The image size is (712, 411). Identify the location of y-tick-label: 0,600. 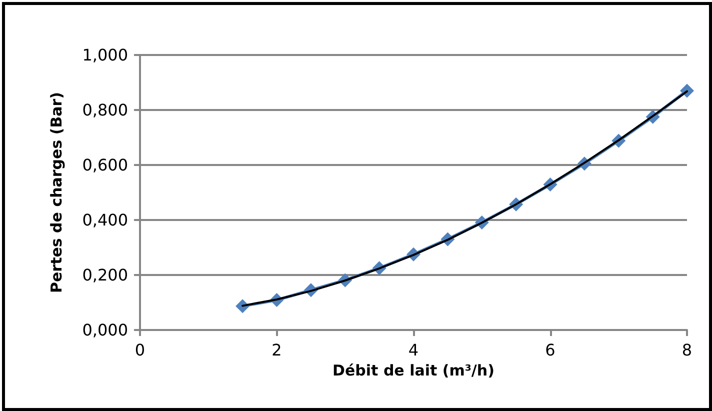
(105, 165).